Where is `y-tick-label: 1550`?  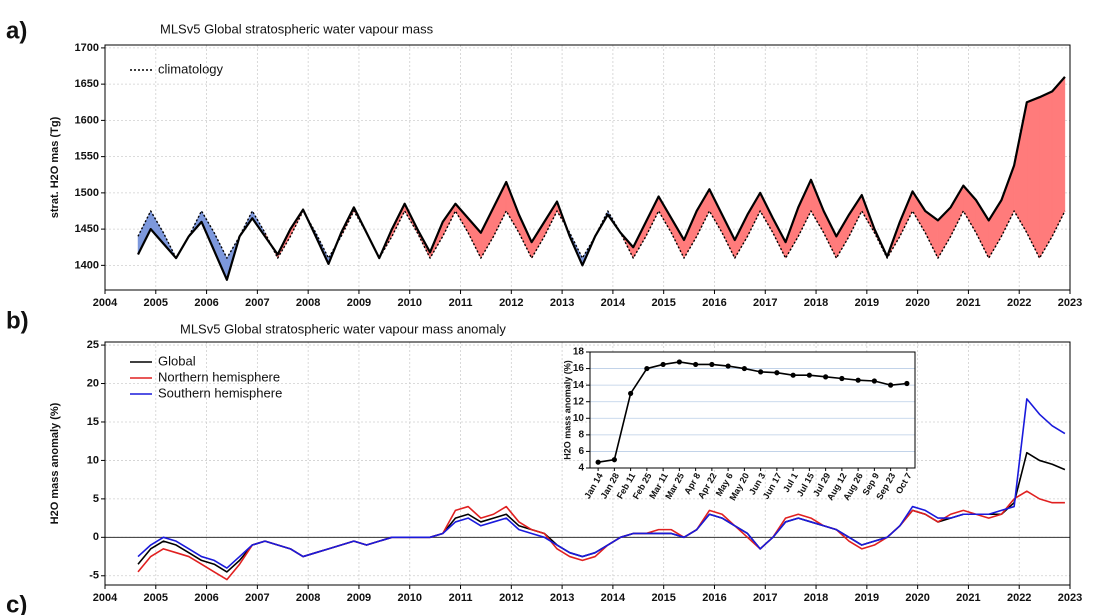
y-tick-label: 1550 is located at coordinates (87, 157).